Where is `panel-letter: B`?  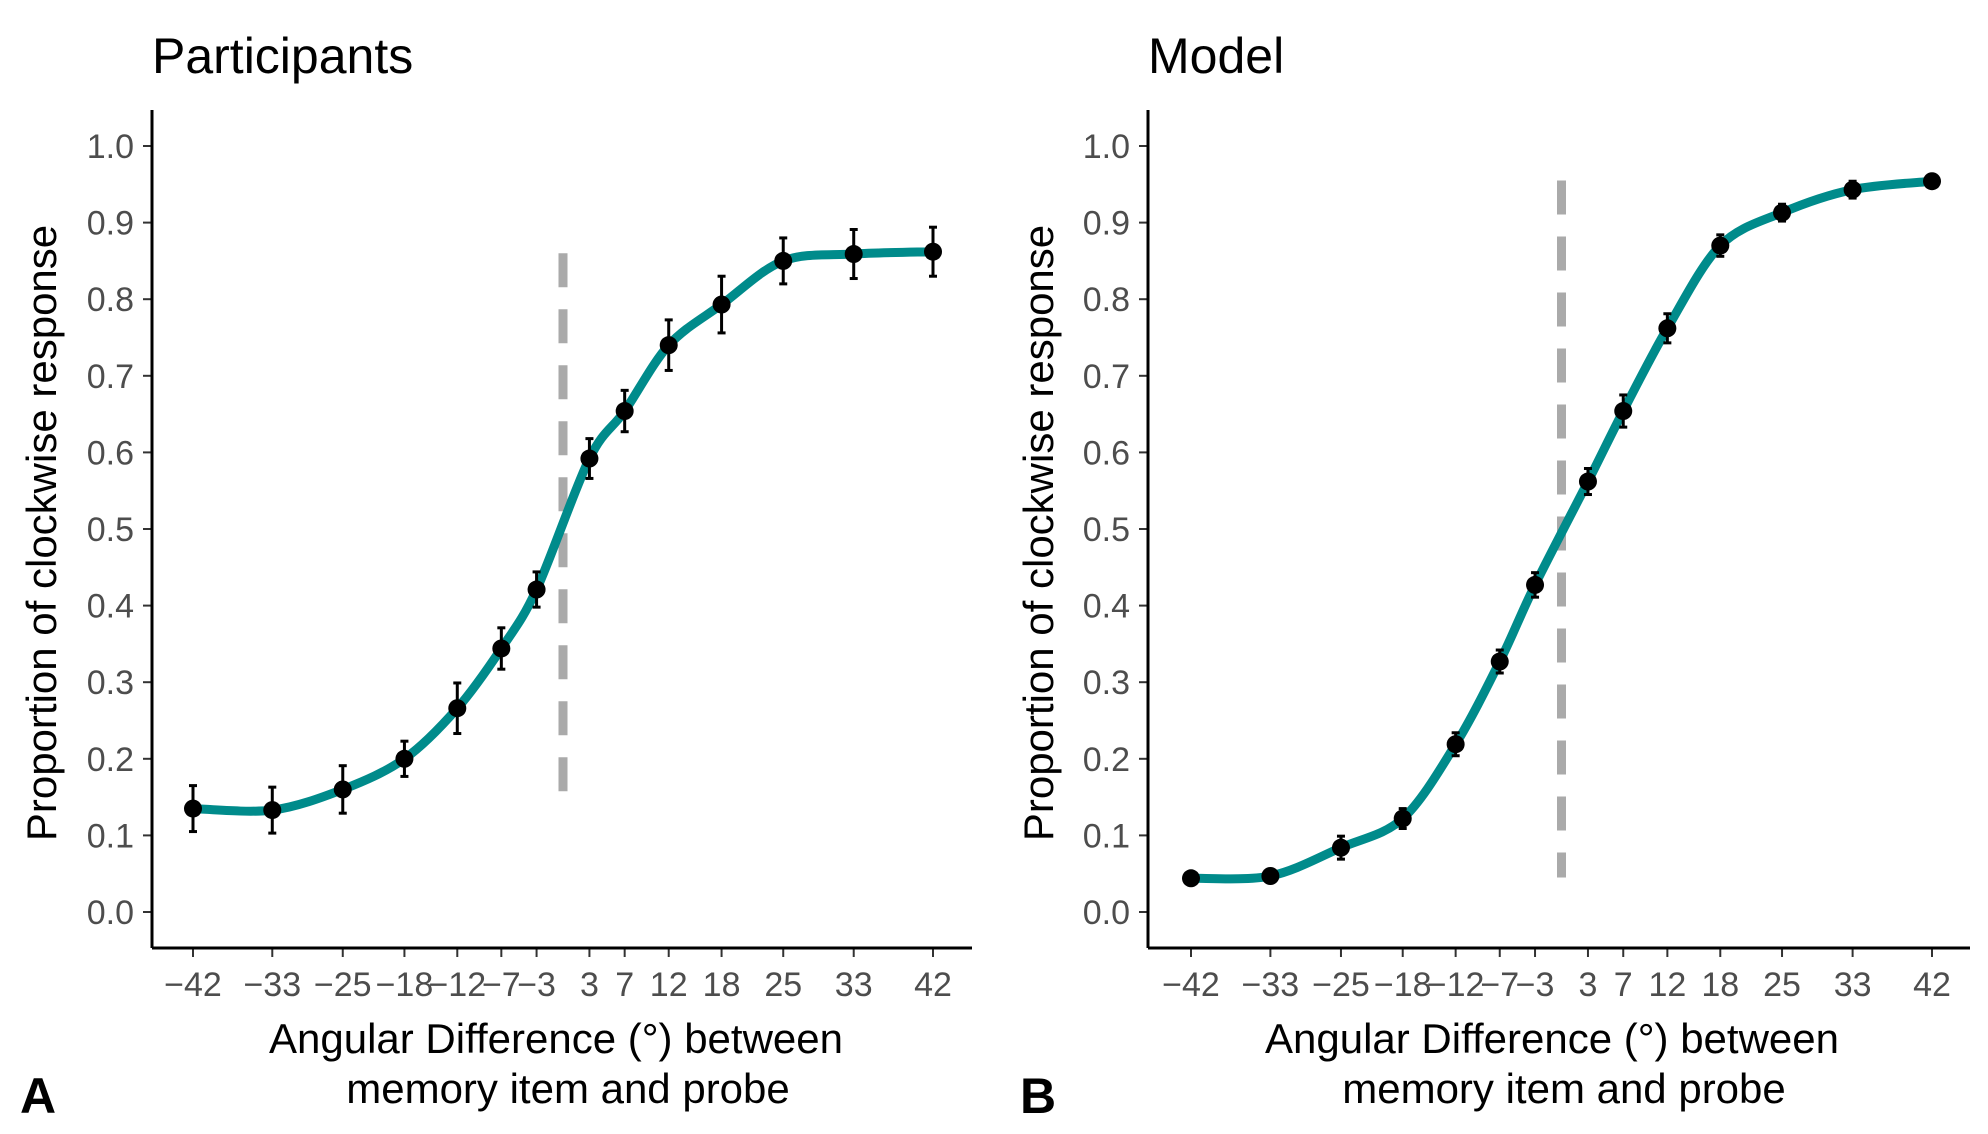 panel-letter: B is located at coordinates (1038, 1096).